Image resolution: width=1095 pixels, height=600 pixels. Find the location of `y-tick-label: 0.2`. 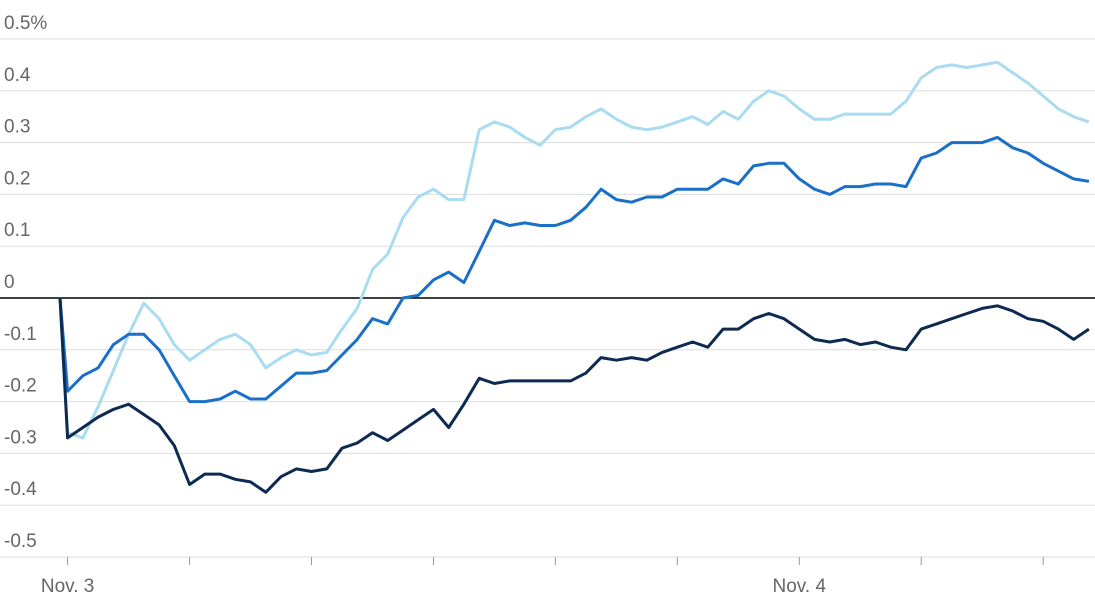

y-tick-label: 0.2 is located at coordinates (17, 178).